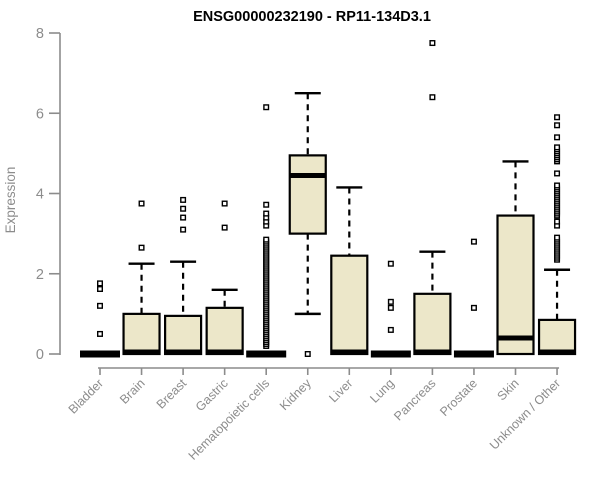 The width and height of the screenshot is (600, 500). What do you see at coordinates (414, 399) in the screenshot?
I see `x-category-label: Pancreas` at bounding box center [414, 399].